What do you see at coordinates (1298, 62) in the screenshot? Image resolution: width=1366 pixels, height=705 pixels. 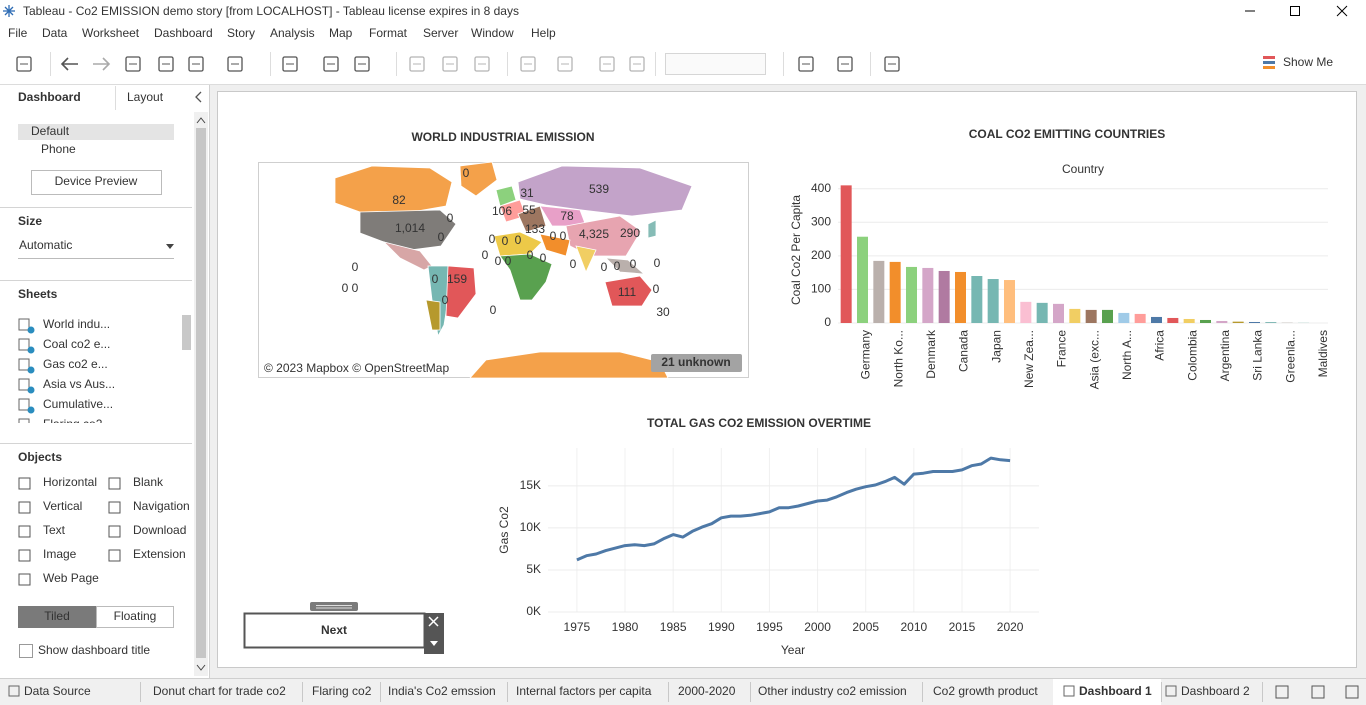 I see `show-me-button: Show Me` at bounding box center [1298, 62].